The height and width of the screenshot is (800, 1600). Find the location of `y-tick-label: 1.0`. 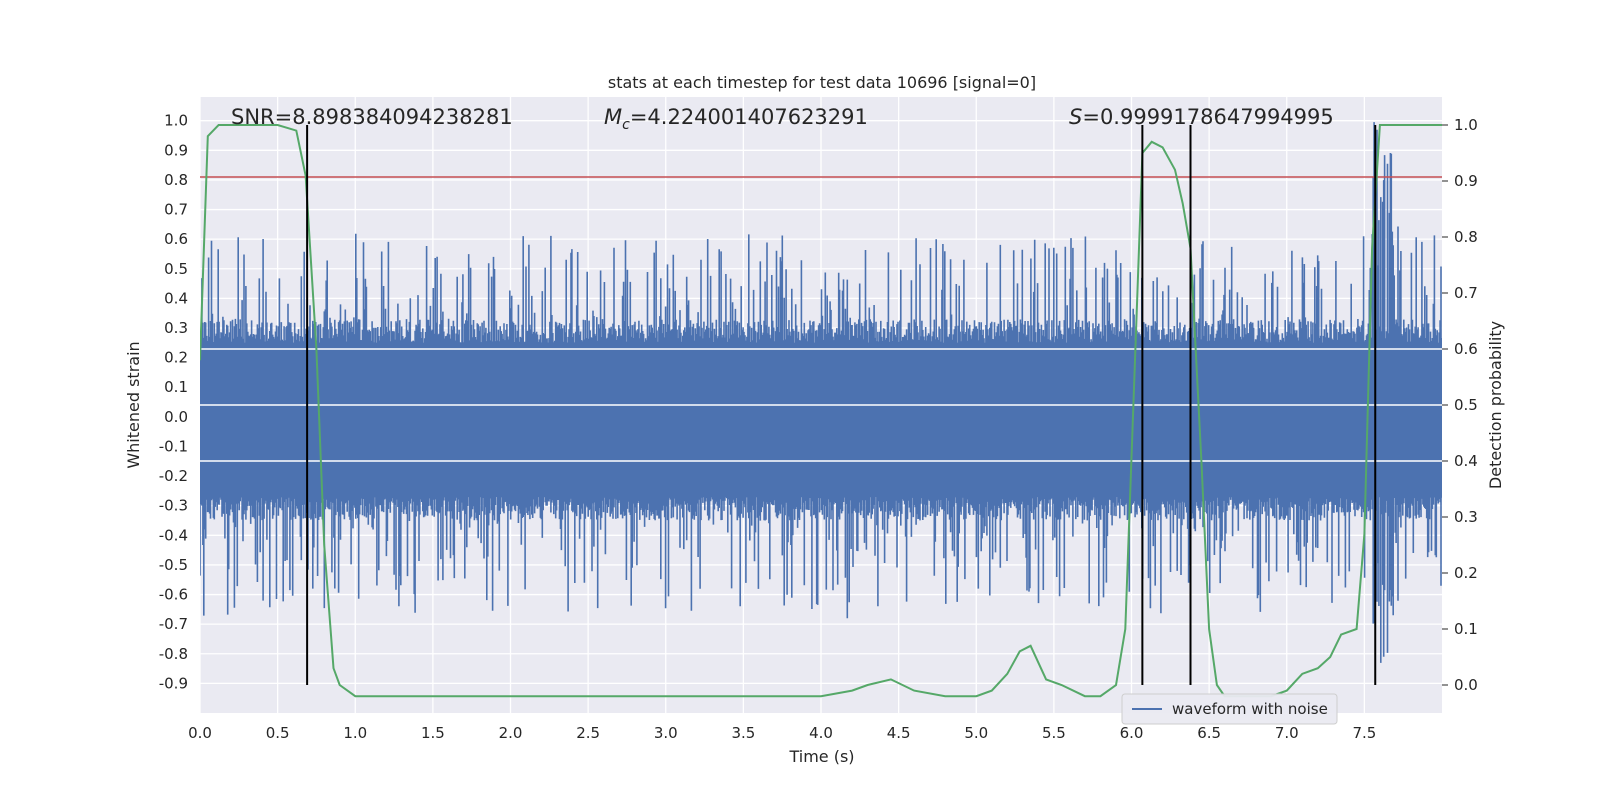

y-tick-label: 1.0 is located at coordinates (176, 121).